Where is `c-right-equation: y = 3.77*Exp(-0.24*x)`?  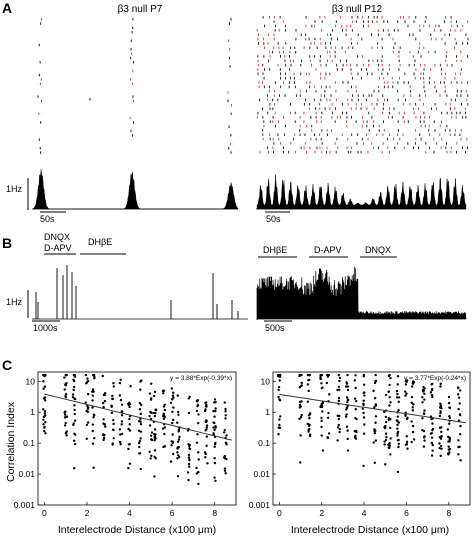 c-right-equation: y = 3.77*Exp(-0.24*x) is located at coordinates (435, 378).